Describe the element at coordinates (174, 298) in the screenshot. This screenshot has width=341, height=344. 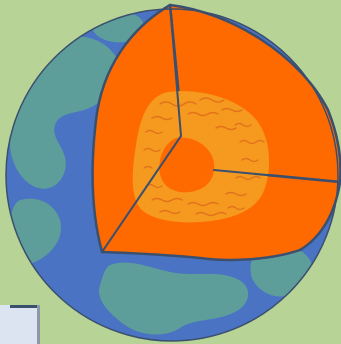
I see `continent-bottom` at that location.